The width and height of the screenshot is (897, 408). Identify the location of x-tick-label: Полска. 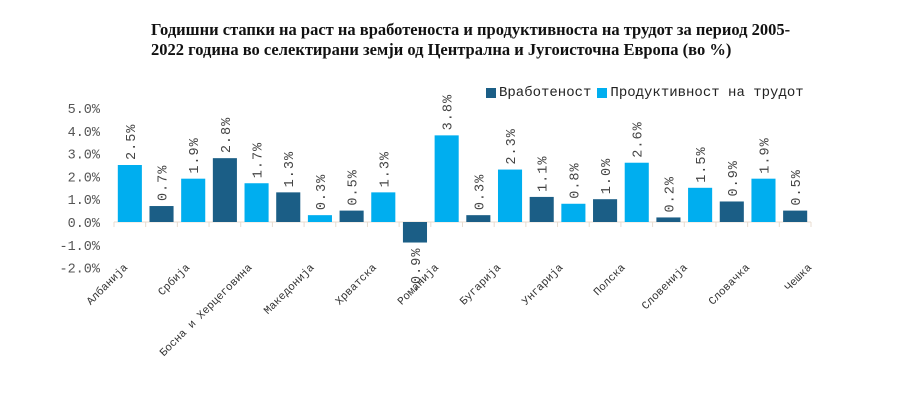
(610, 280).